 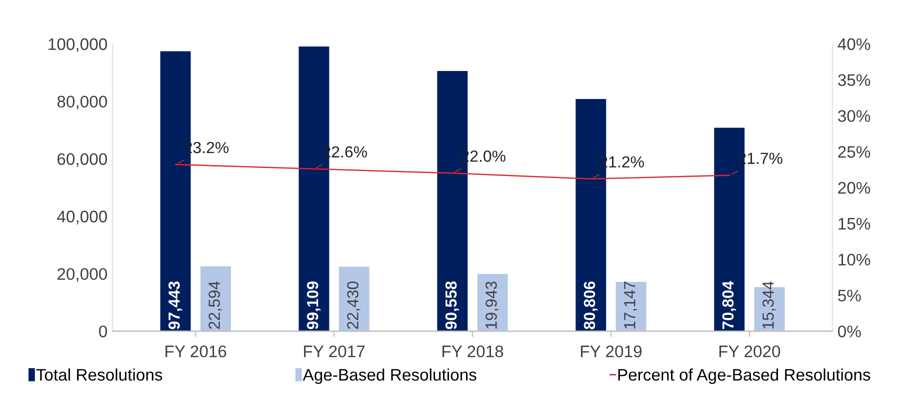 What do you see at coordinates (854, 116) in the screenshot?
I see `y2-tick-label: 30%` at bounding box center [854, 116].